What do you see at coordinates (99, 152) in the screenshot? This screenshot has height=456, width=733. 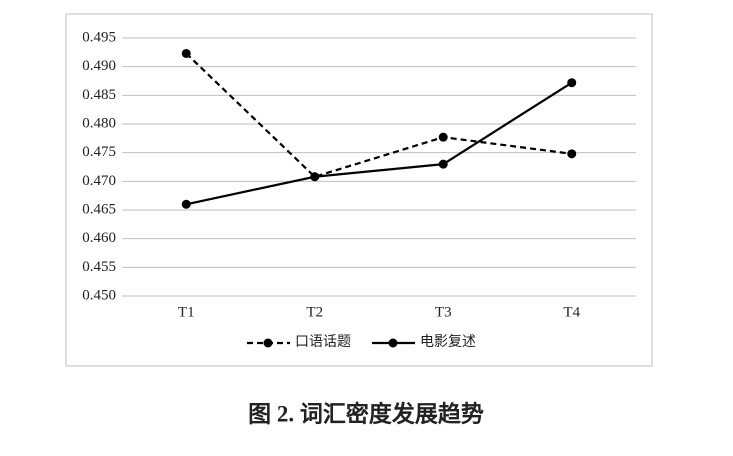 I see `y-tick-label: 0.475` at bounding box center [99, 152].